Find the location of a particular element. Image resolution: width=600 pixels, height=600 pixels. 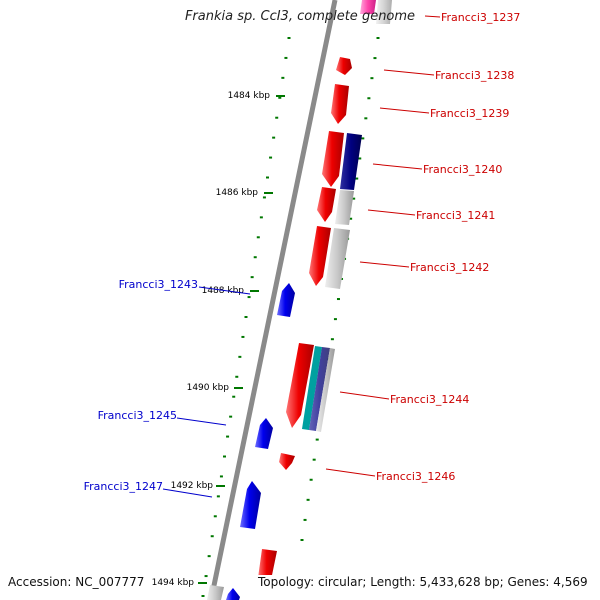

gene-francci3-1248-grey is located at coordinates (215, 592).